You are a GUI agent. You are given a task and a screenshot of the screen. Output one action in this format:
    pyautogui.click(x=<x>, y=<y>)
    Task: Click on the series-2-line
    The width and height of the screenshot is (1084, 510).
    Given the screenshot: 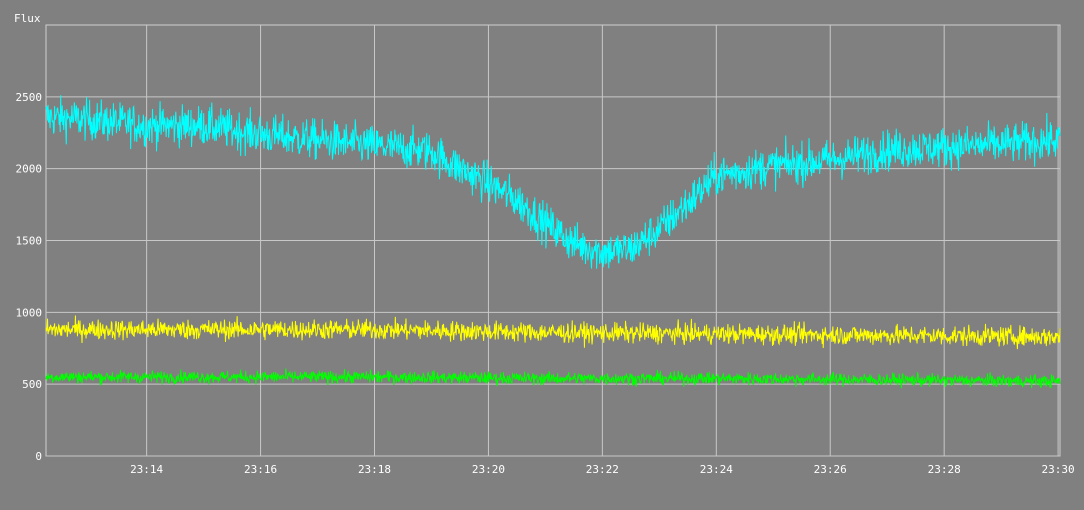 What is the action you would take?
    pyautogui.click(x=553, y=332)
    